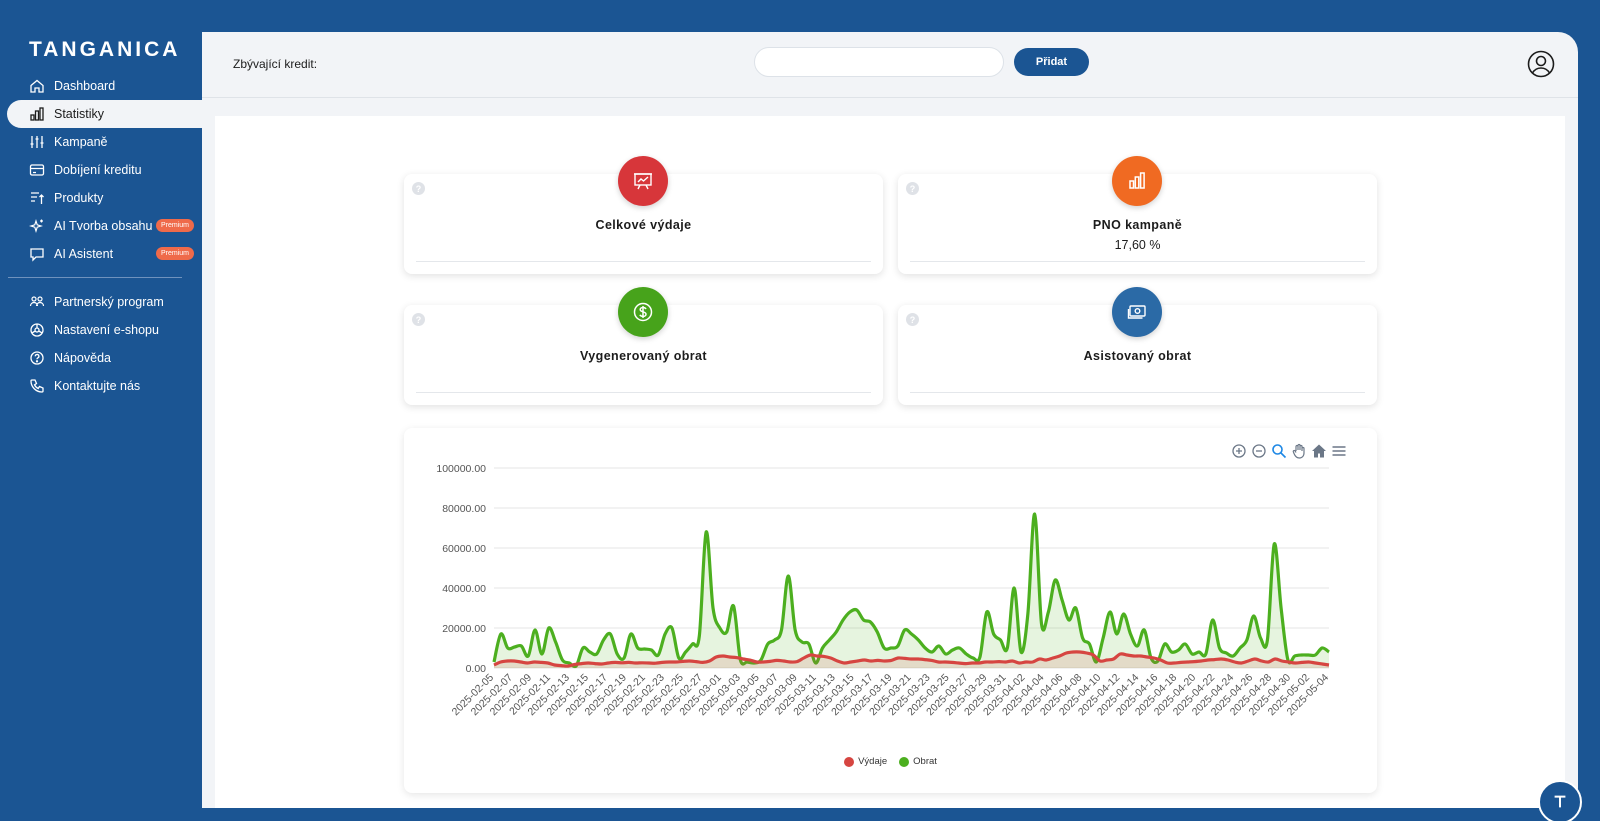  Describe the element at coordinates (275, 64) in the screenshot. I see `remaining-credit-label: Zbývající kredit:` at that location.